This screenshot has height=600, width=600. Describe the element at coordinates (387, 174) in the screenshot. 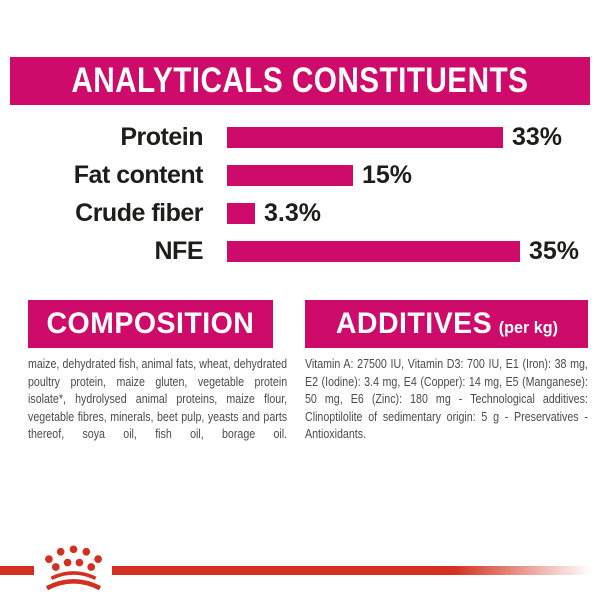

I see `fat-content-value: 15%` at that location.